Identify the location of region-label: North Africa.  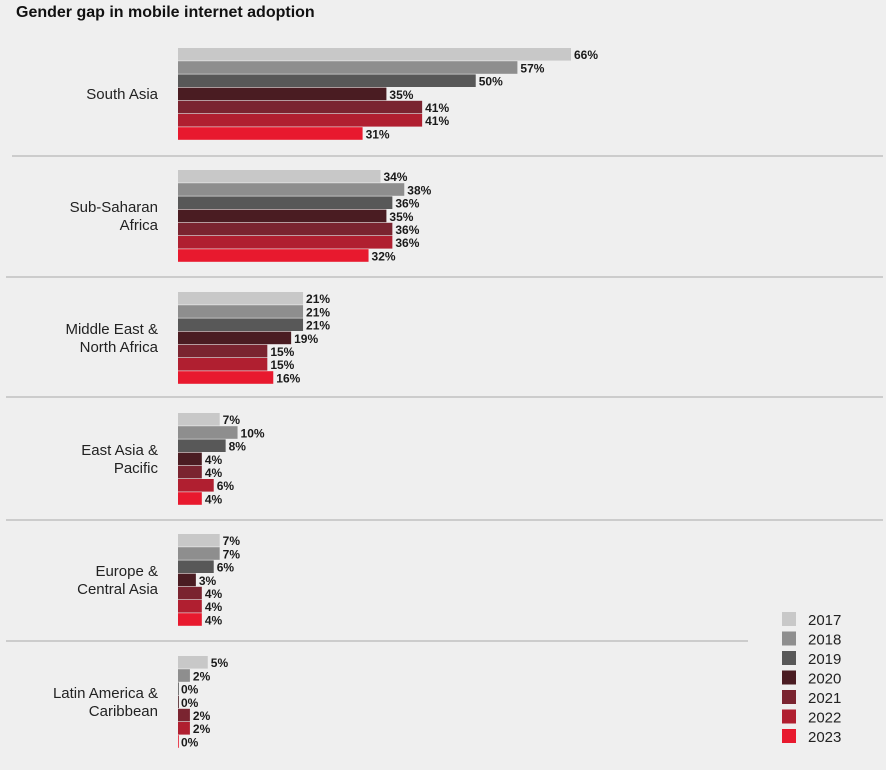
(119, 347).